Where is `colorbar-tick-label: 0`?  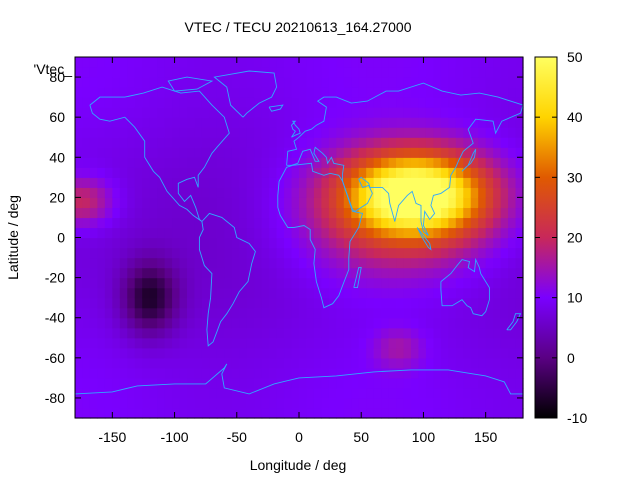
colorbar-tick-label: 0 is located at coordinates (571, 358).